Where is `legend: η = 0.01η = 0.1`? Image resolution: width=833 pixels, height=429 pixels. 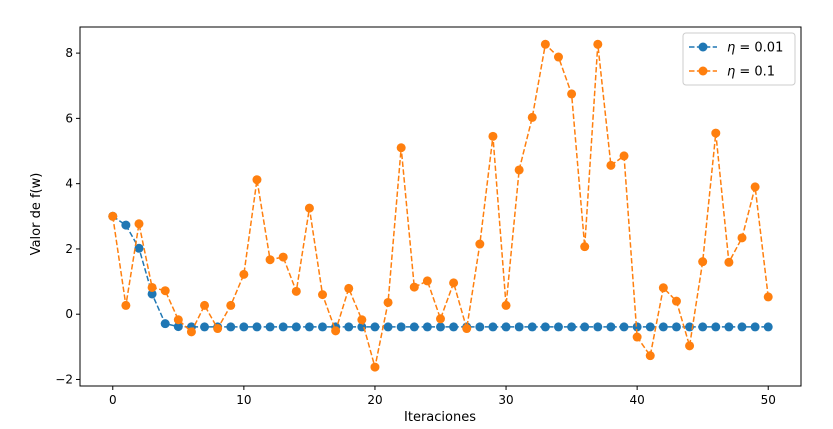
legend: η = 0.01η = 0.1 is located at coordinates (739, 59).